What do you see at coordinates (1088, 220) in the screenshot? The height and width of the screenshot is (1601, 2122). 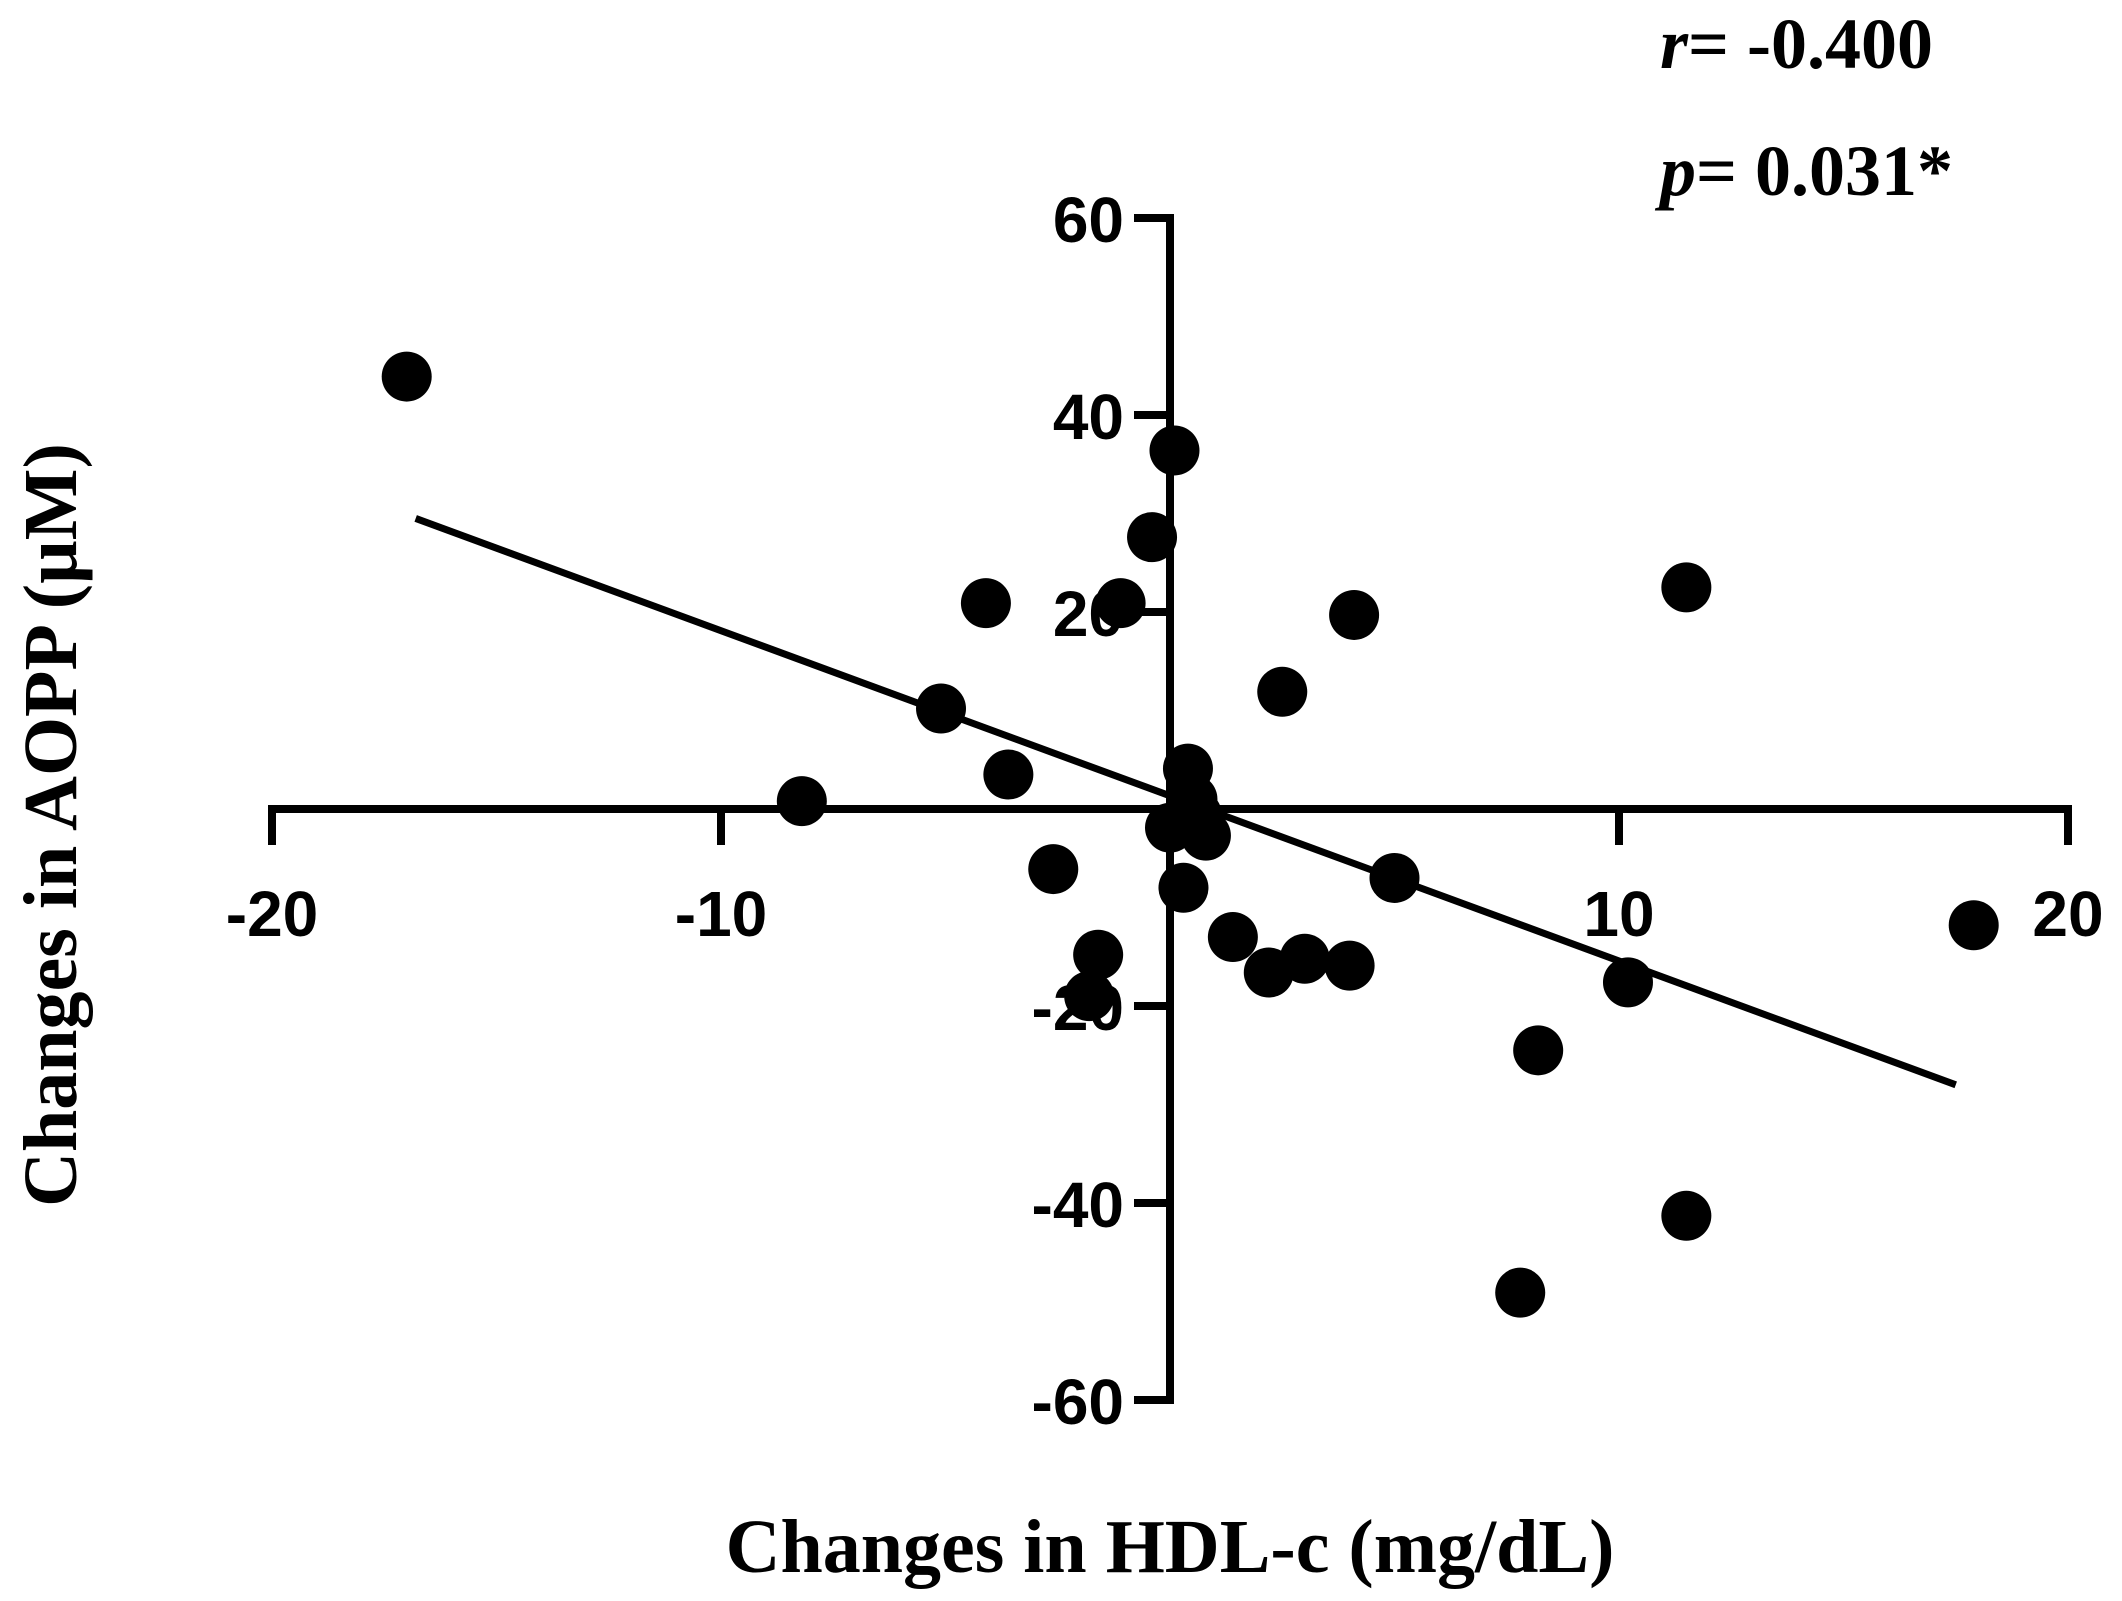 I see `y-tick-label: 60` at bounding box center [1088, 220].